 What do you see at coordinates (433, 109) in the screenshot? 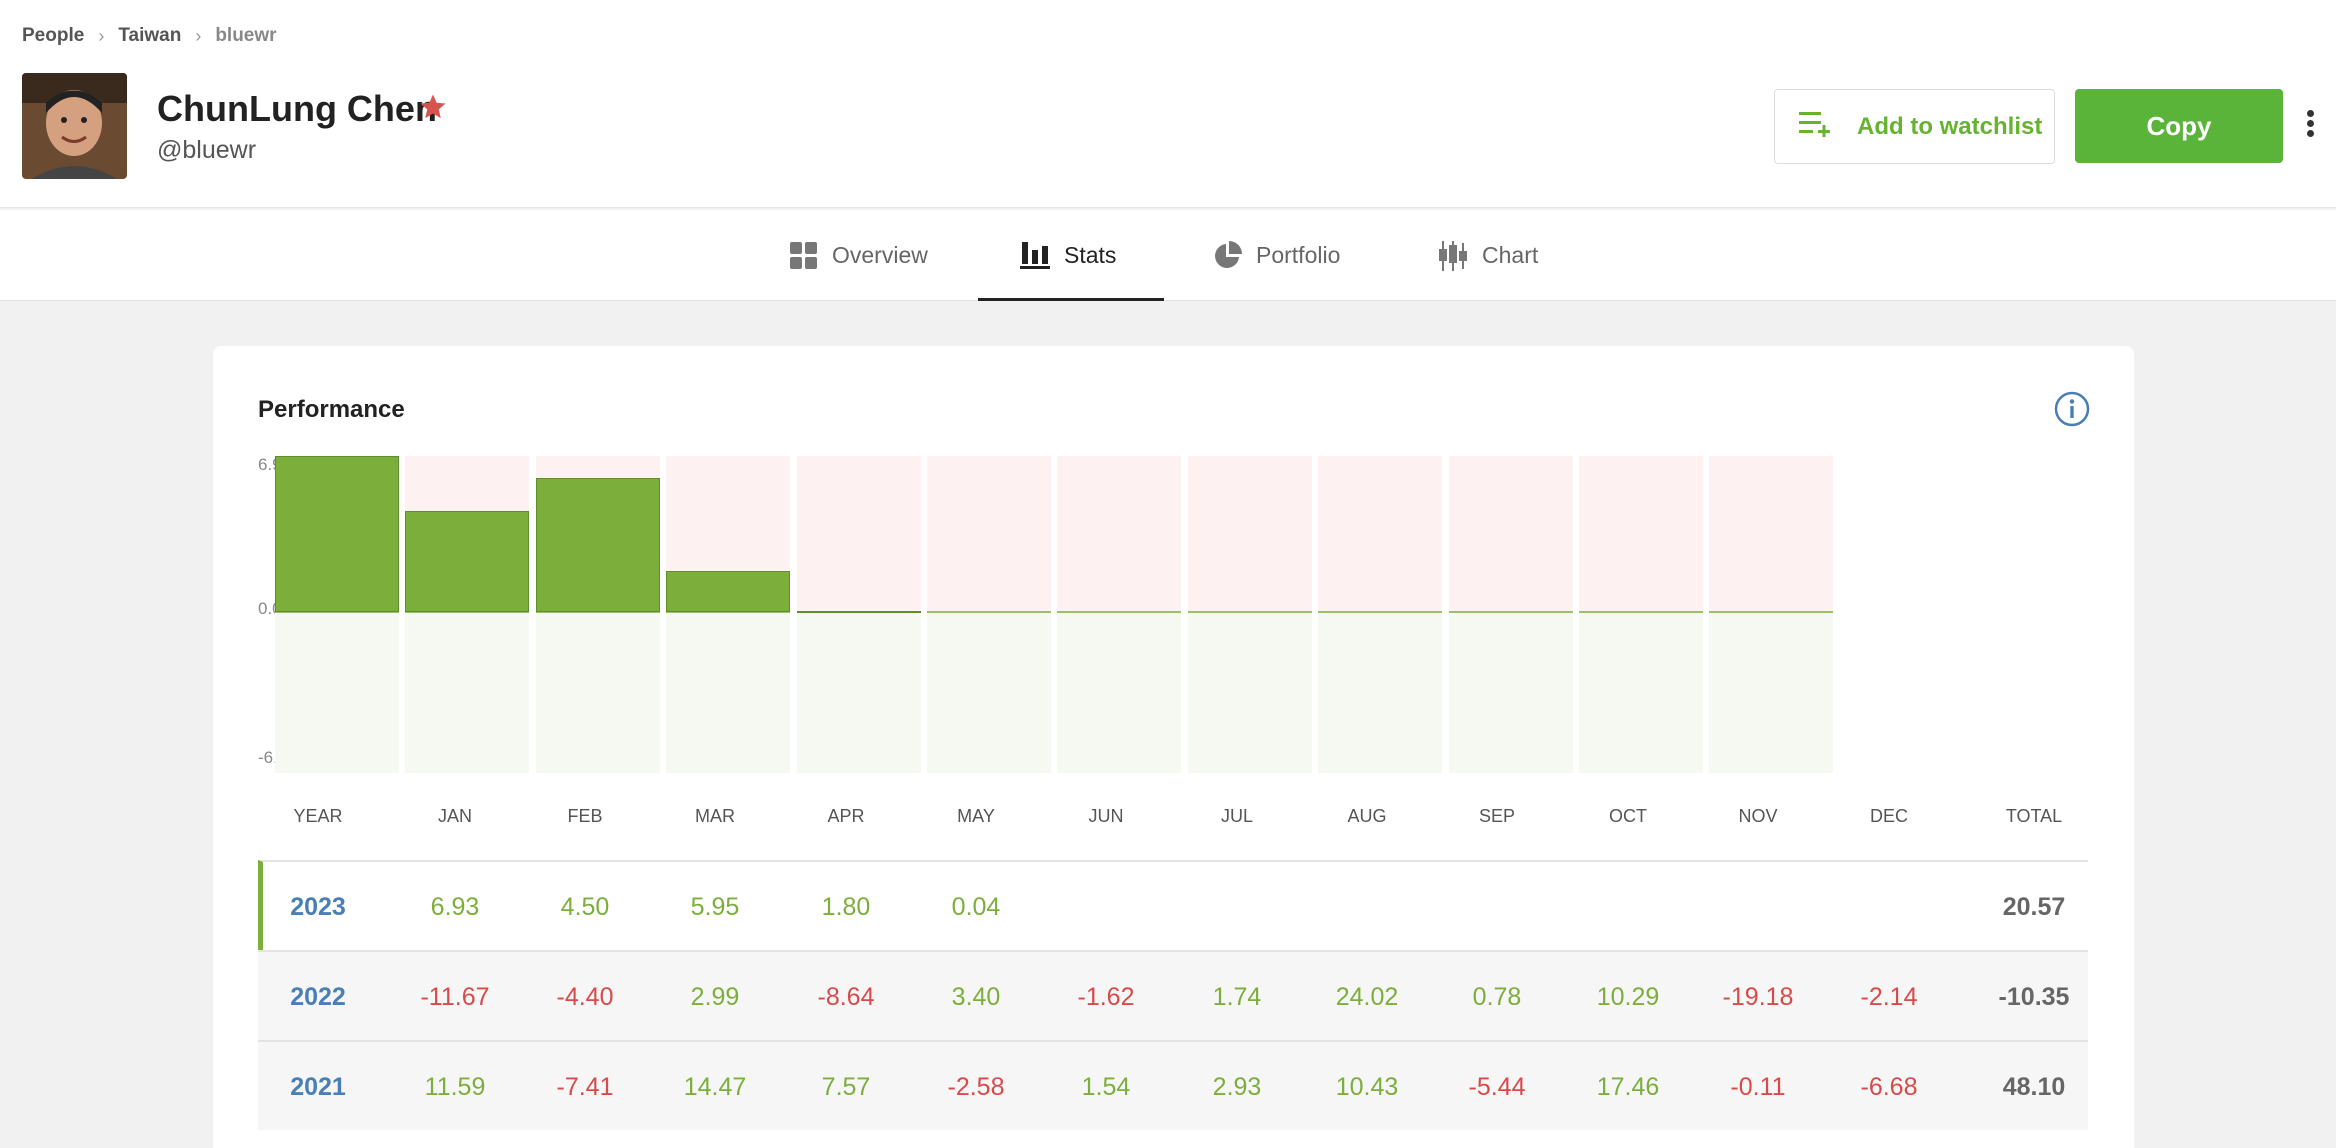
I see `star-icon` at bounding box center [433, 109].